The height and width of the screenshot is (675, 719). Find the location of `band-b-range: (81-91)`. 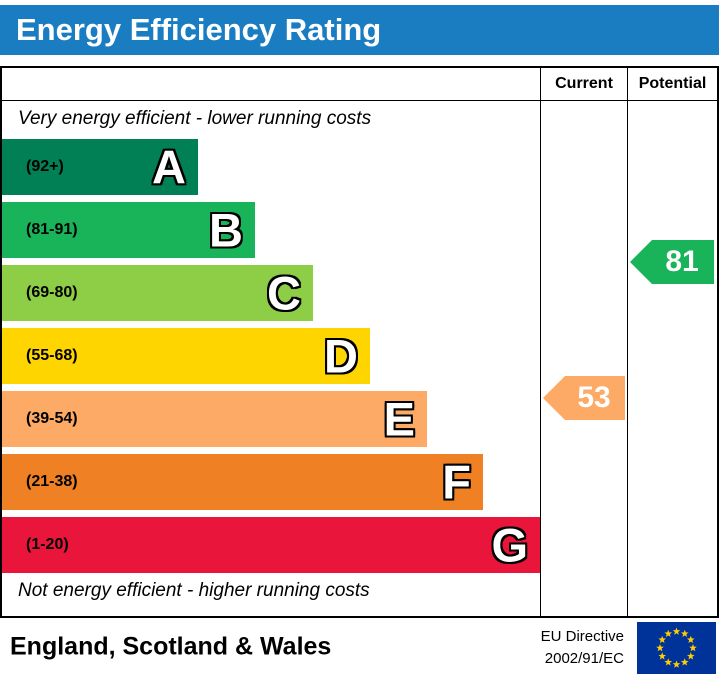

band-b-range: (81-91) is located at coordinates (52, 229).